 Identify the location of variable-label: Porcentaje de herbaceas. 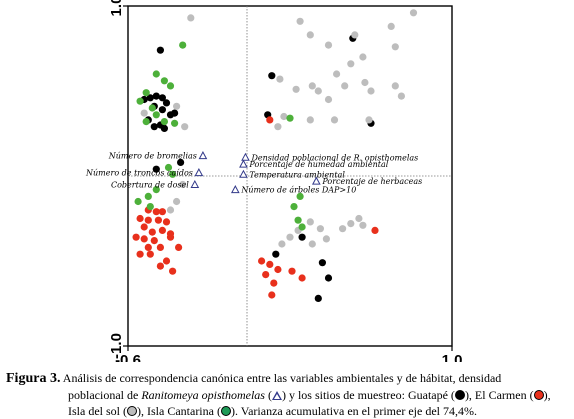
(371, 181).